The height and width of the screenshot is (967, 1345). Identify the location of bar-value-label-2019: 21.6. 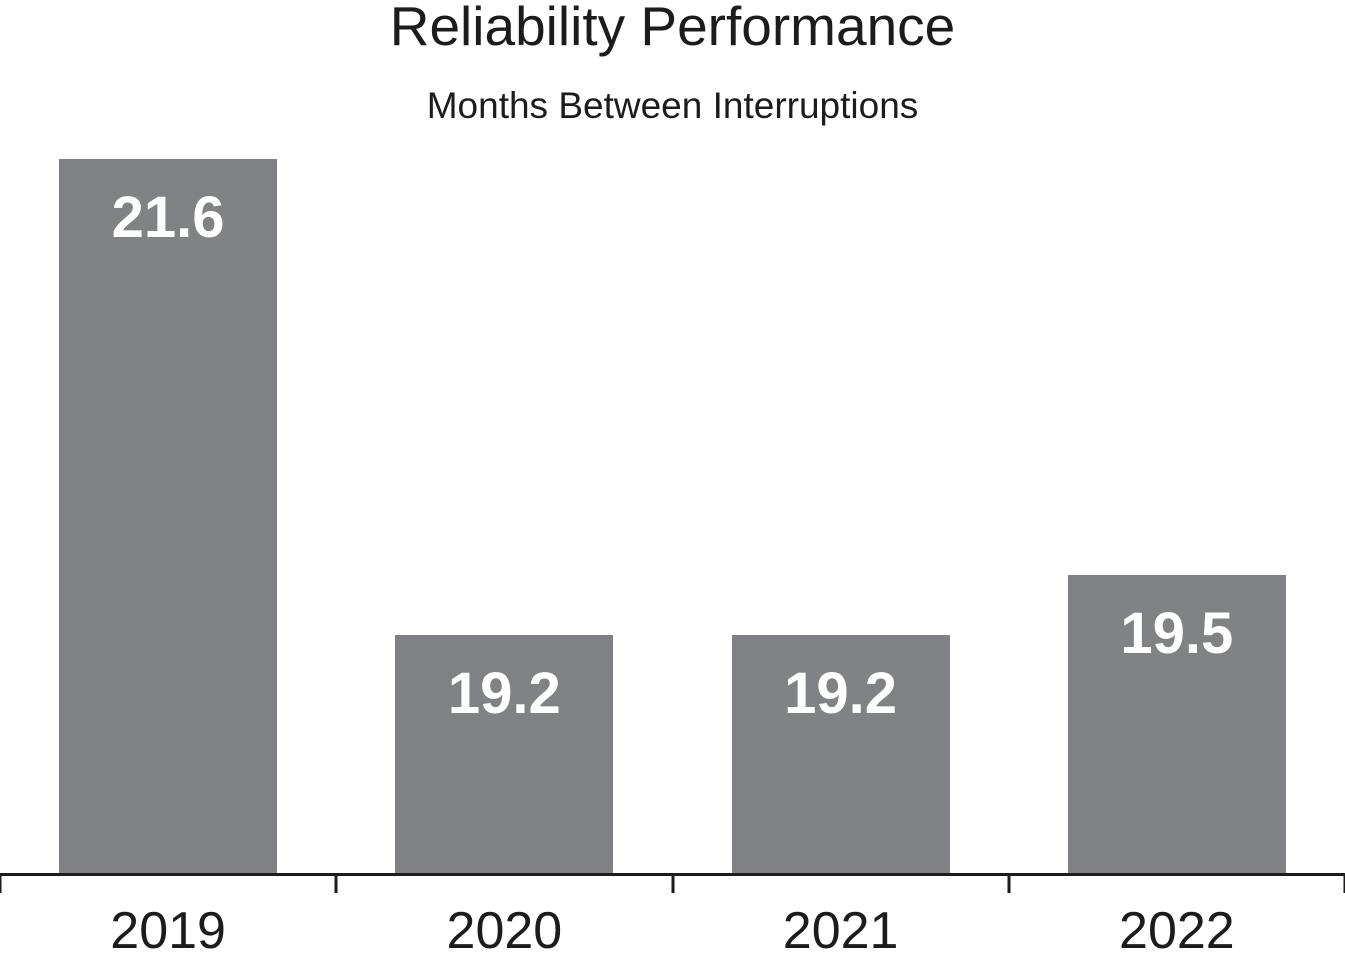
(168, 217).